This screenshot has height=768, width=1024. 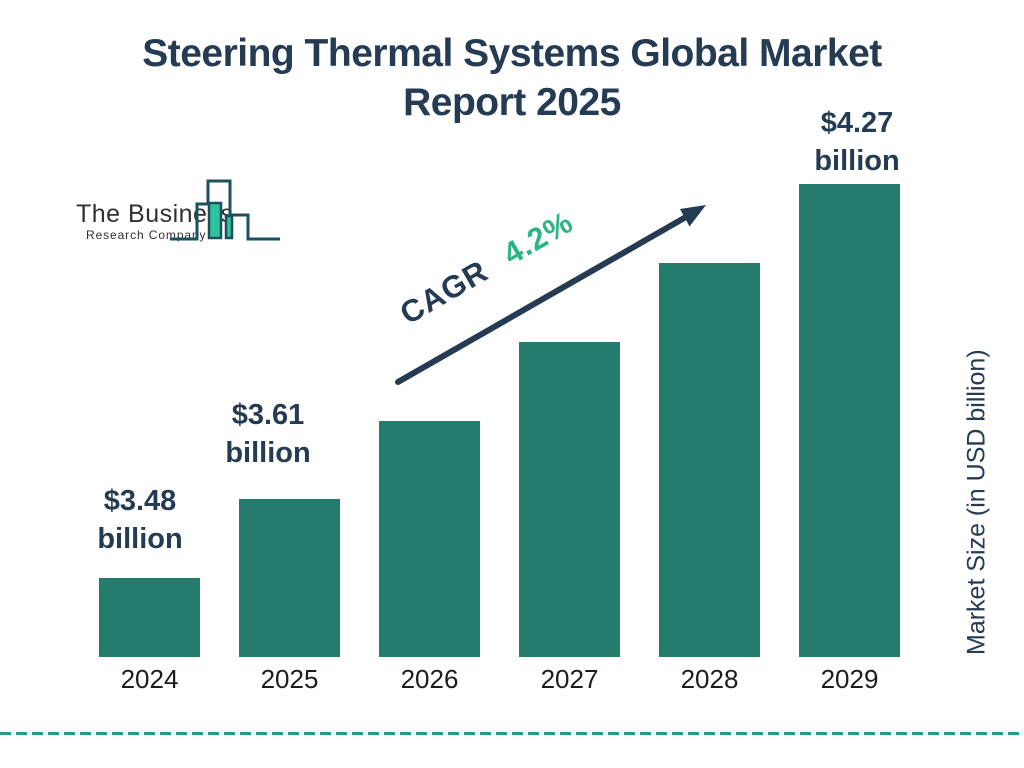 I want to click on value-label-2024-unit: billion, so click(x=140, y=539).